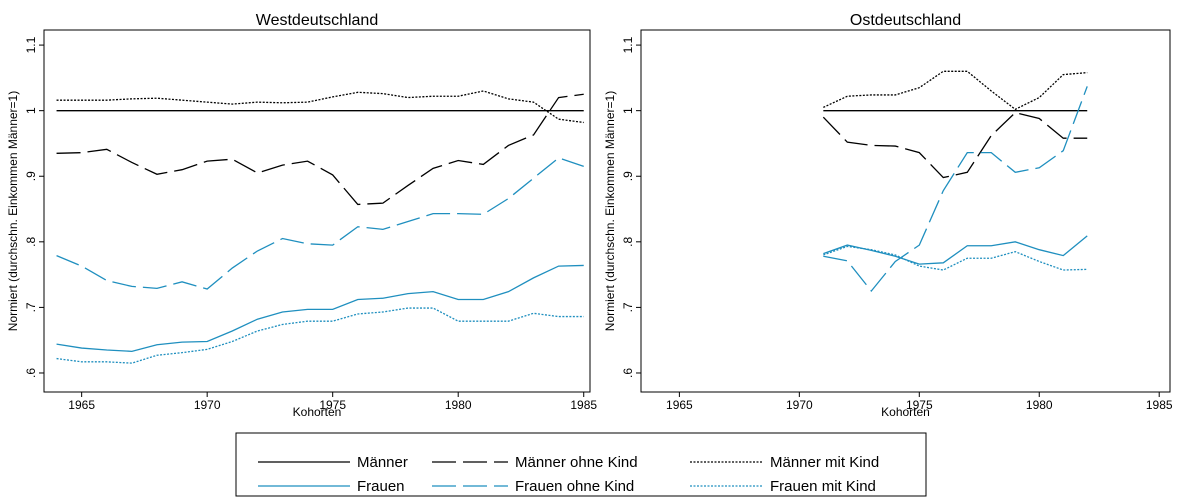 This screenshot has height=501, width=1179. I want to click on chart-title: Ostdeutschland, so click(905, 20).